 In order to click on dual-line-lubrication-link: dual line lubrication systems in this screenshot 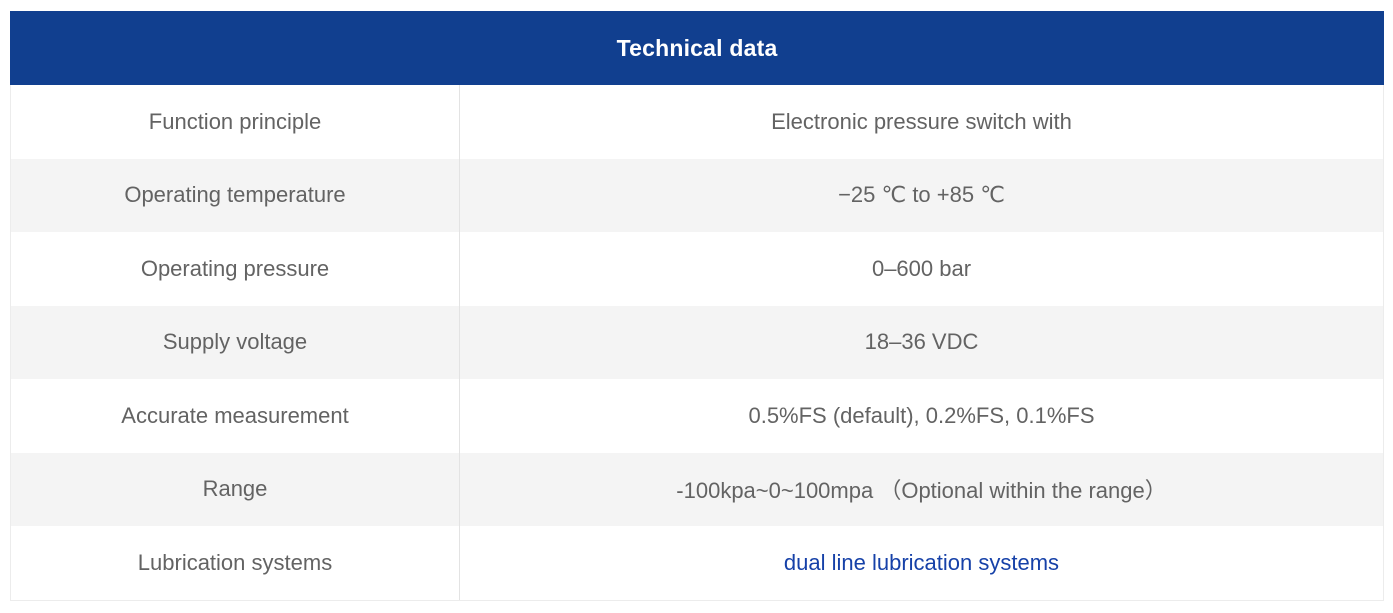, I will do `click(921, 562)`.